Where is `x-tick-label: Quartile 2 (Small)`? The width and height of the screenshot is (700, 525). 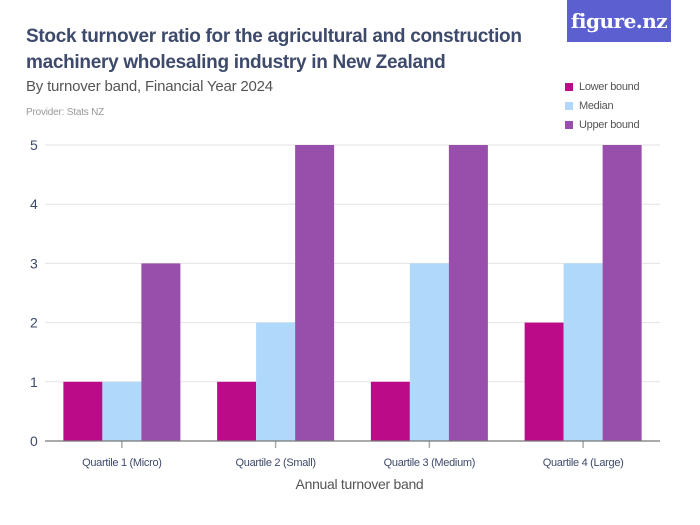
x-tick-label: Quartile 2 (Small) is located at coordinates (276, 463).